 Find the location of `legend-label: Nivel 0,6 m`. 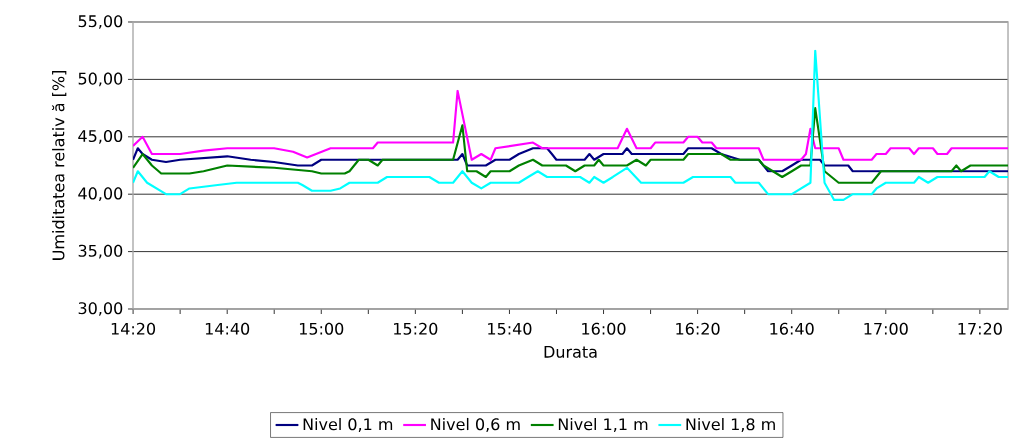

legend-label: Nivel 0,6 m is located at coordinates (475, 424).